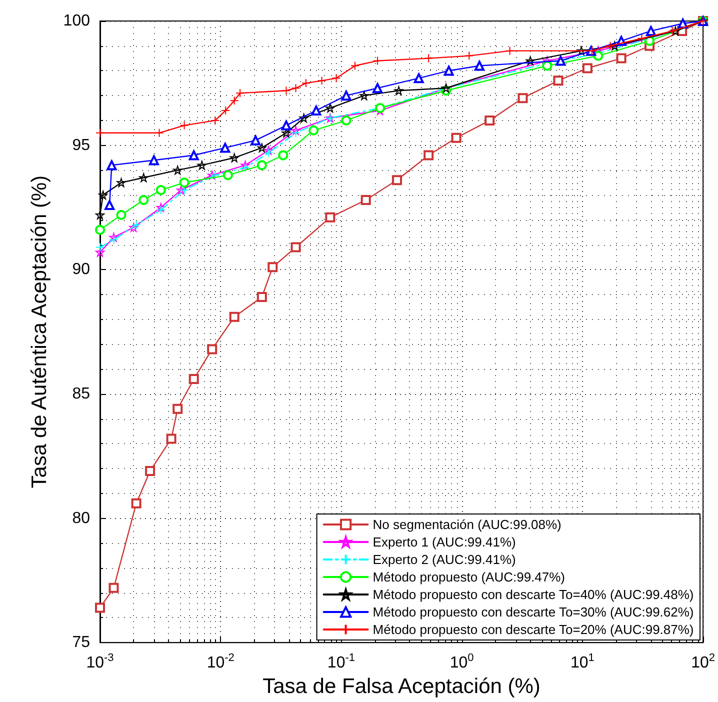 The height and width of the screenshot is (702, 718). What do you see at coordinates (469, 577) in the screenshot?
I see `legend-label: Método propuesto (AUC:99.47%)` at bounding box center [469, 577].